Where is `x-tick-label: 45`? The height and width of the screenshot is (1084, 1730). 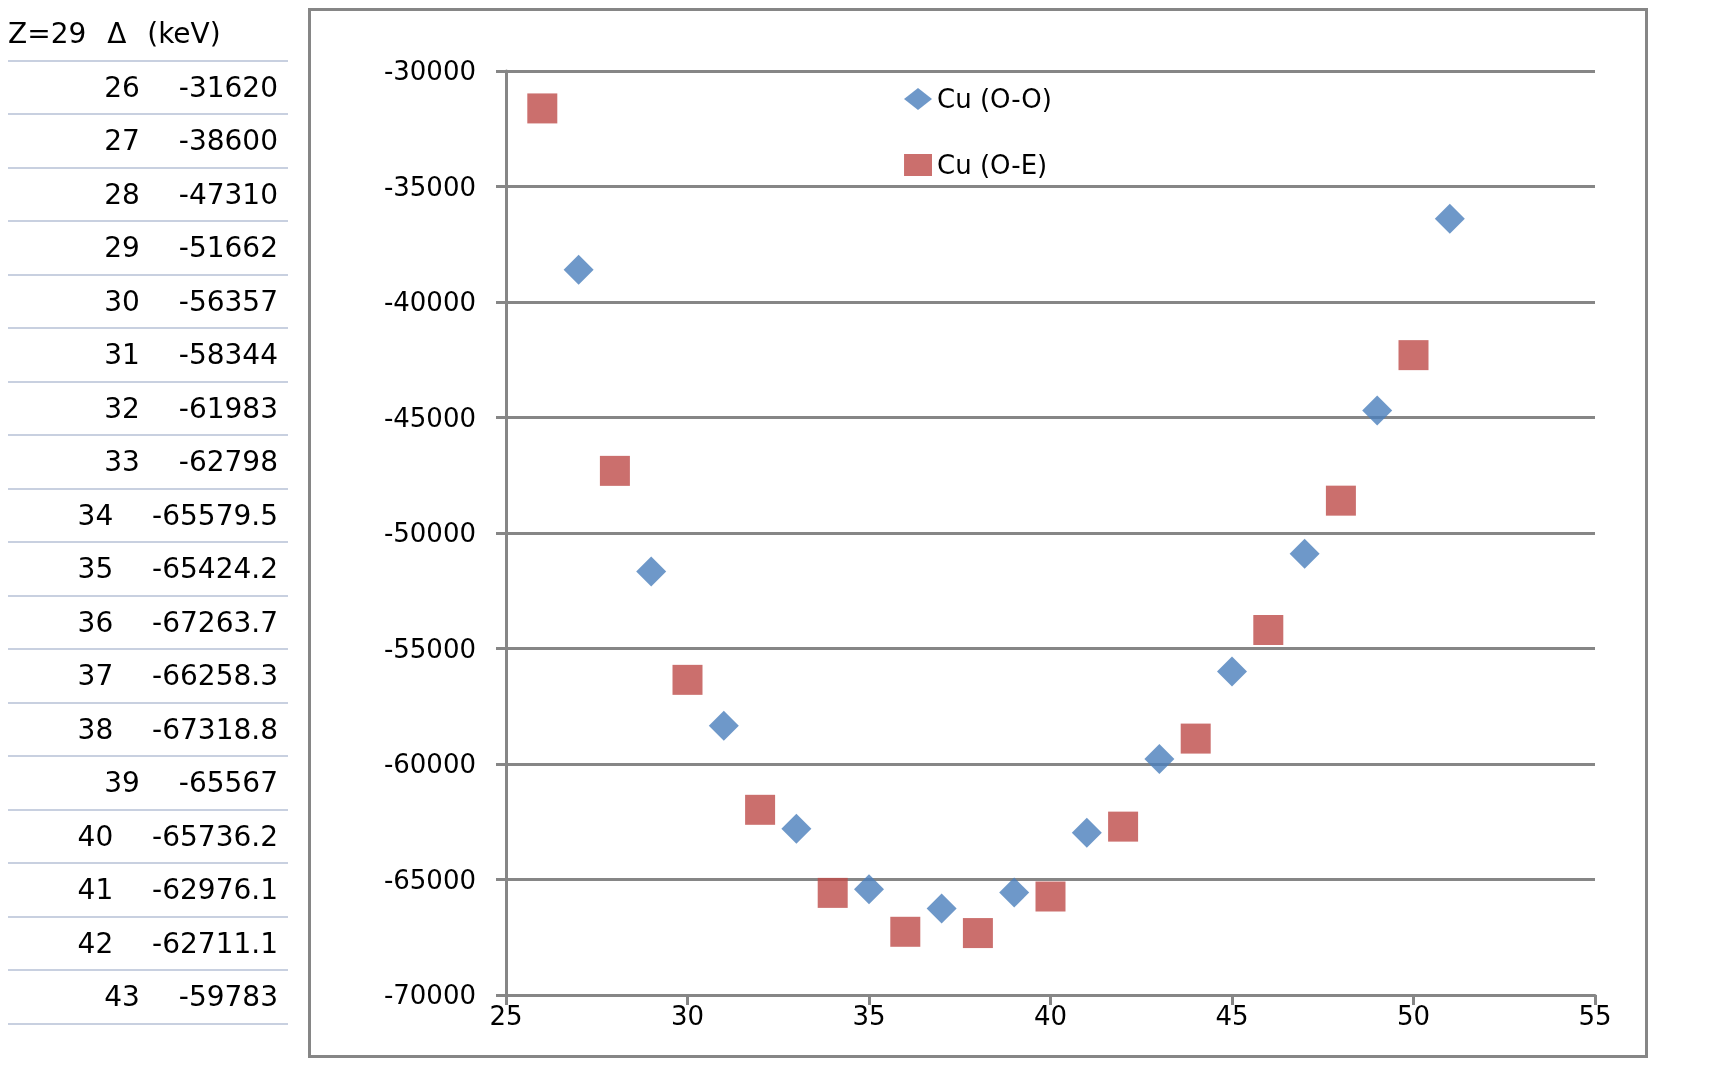 x-tick-label: 45 is located at coordinates (1232, 1016).